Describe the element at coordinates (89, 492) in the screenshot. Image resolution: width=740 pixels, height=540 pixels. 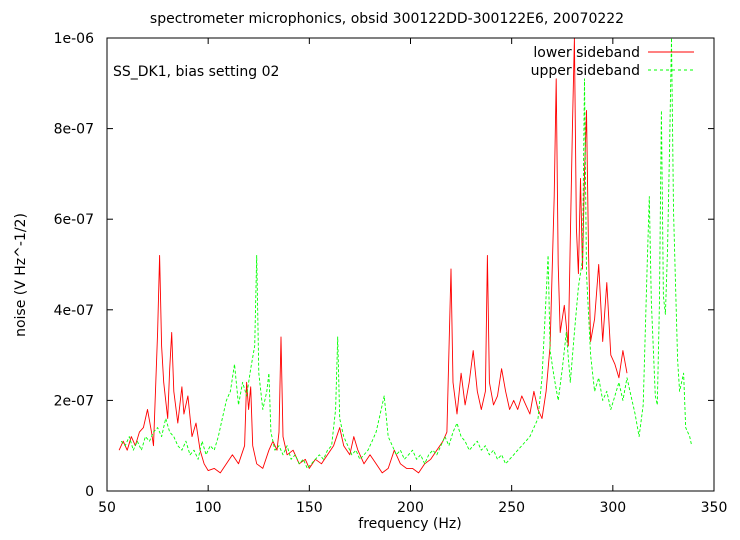
I see `y-tick-label: 0` at that location.